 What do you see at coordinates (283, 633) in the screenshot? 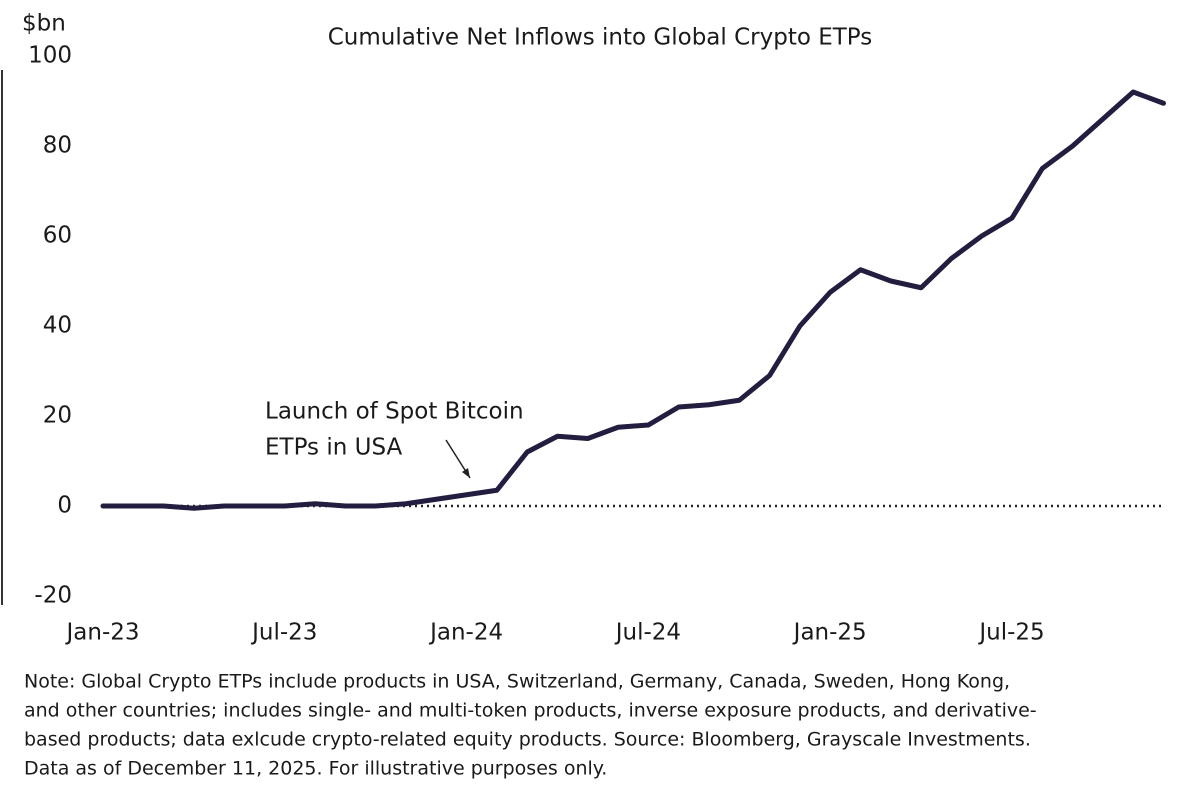
I see `x-tick-label: Jul-23` at bounding box center [283, 633].